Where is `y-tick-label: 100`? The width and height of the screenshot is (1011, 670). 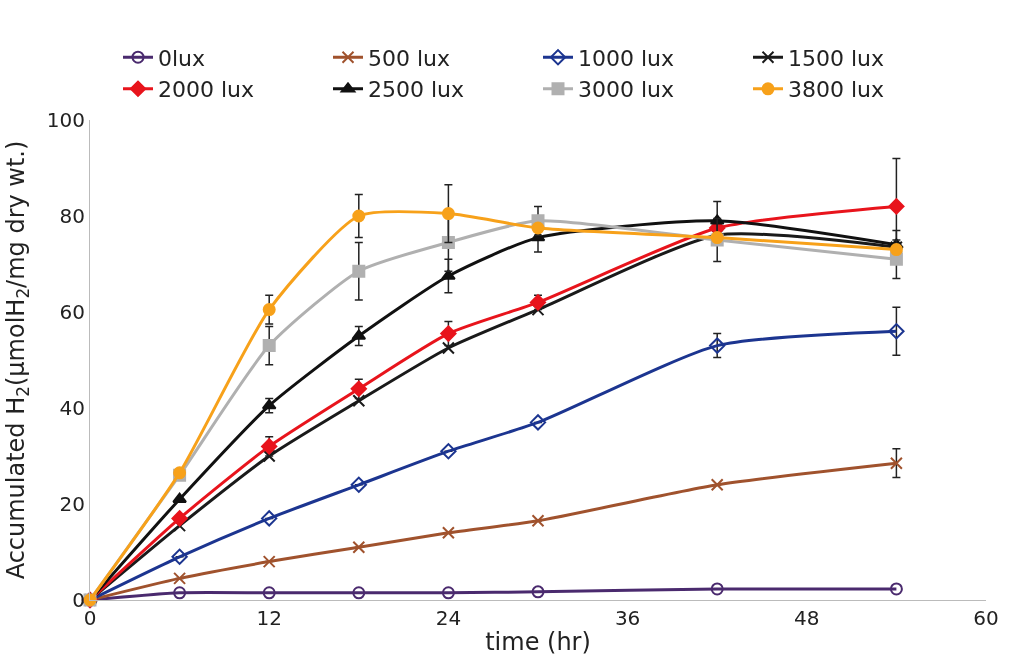 y-tick-label: 100 is located at coordinates (65, 120).